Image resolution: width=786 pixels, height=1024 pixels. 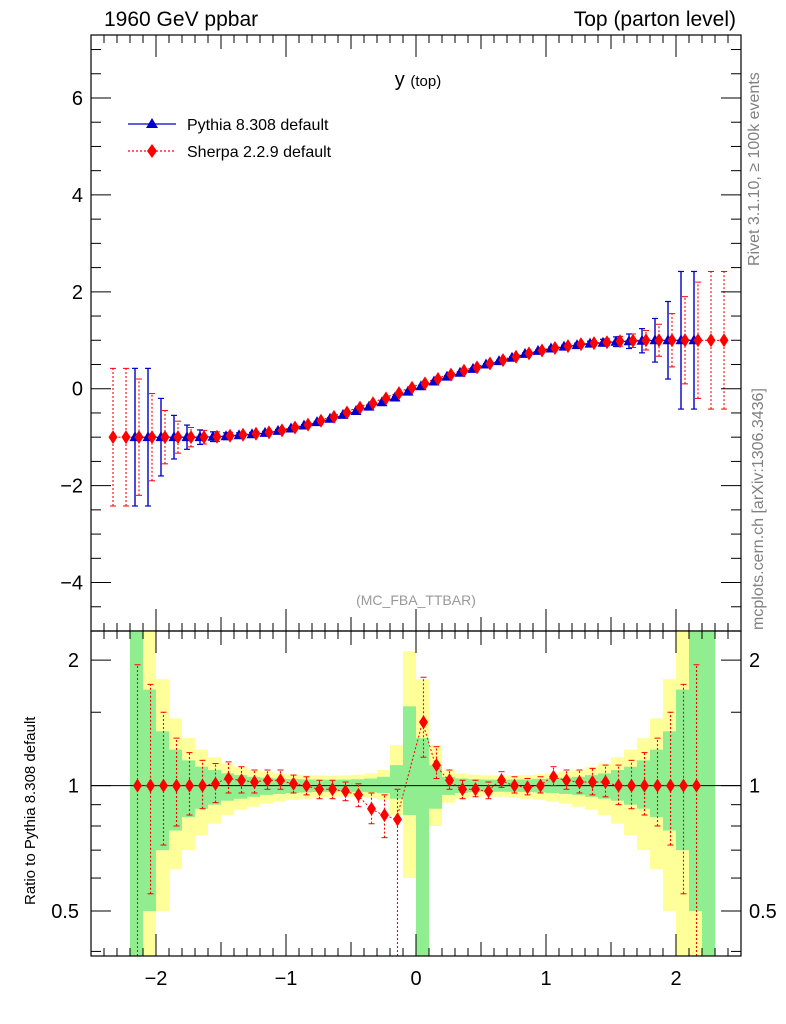 What do you see at coordinates (71, 584) in the screenshot?
I see `main-ytick-label: −4` at bounding box center [71, 584].